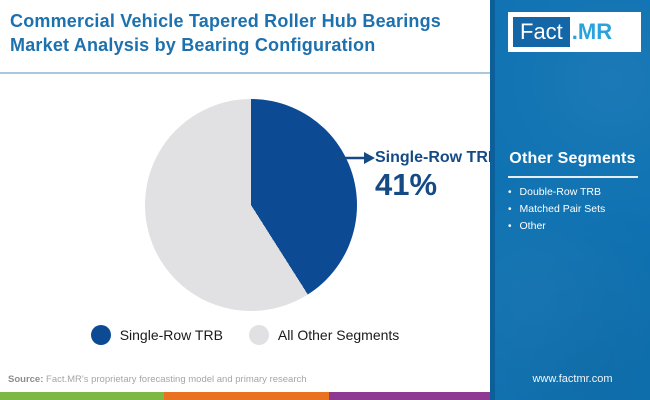  I want to click on list-item: • Matched Pair Sets, so click(577, 209).